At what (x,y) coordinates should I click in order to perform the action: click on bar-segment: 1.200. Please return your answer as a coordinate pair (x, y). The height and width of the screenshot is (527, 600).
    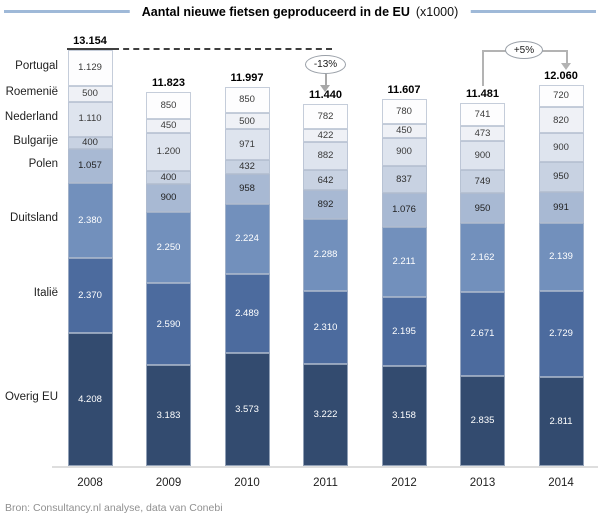
    Looking at the image, I should click on (168, 152).